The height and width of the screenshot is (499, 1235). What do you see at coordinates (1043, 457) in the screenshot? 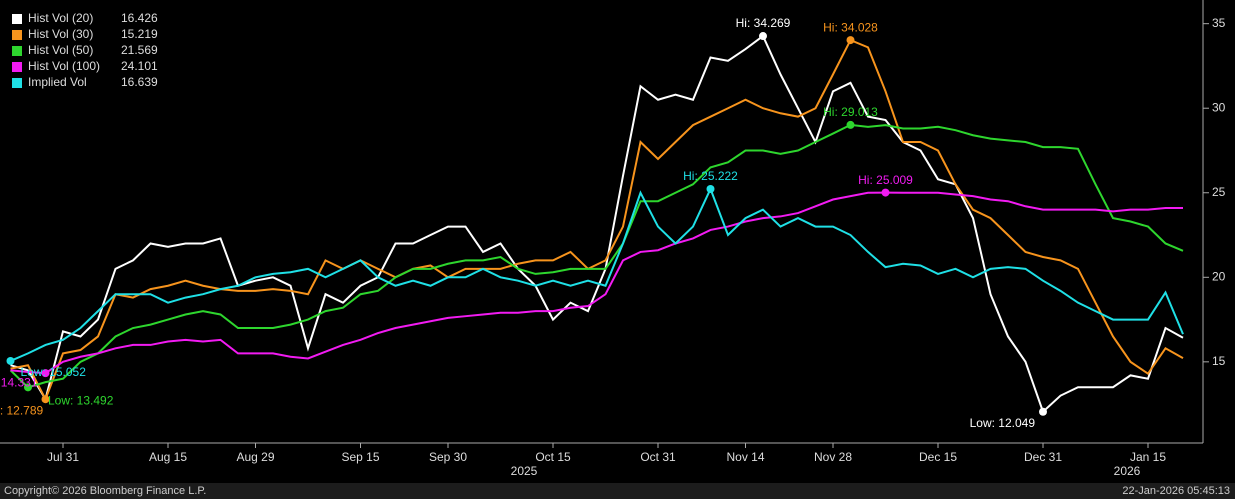
I see `x-tick-label: Dec 31` at bounding box center [1043, 457].